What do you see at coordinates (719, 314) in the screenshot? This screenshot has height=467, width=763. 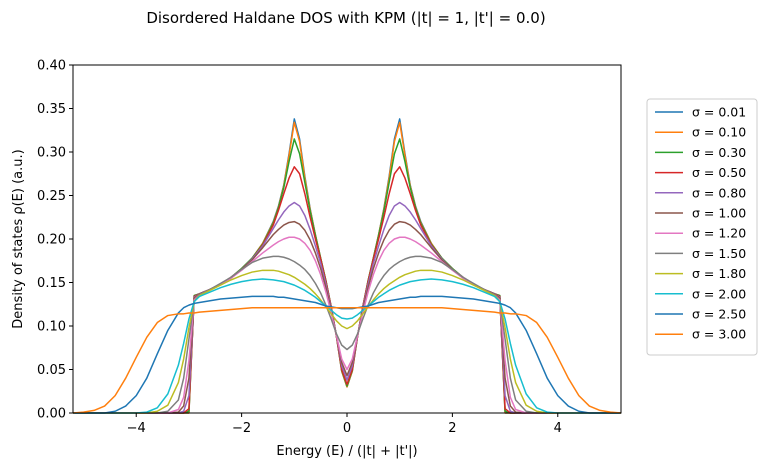 I see `legend-label: σ = 2.50` at bounding box center [719, 314].